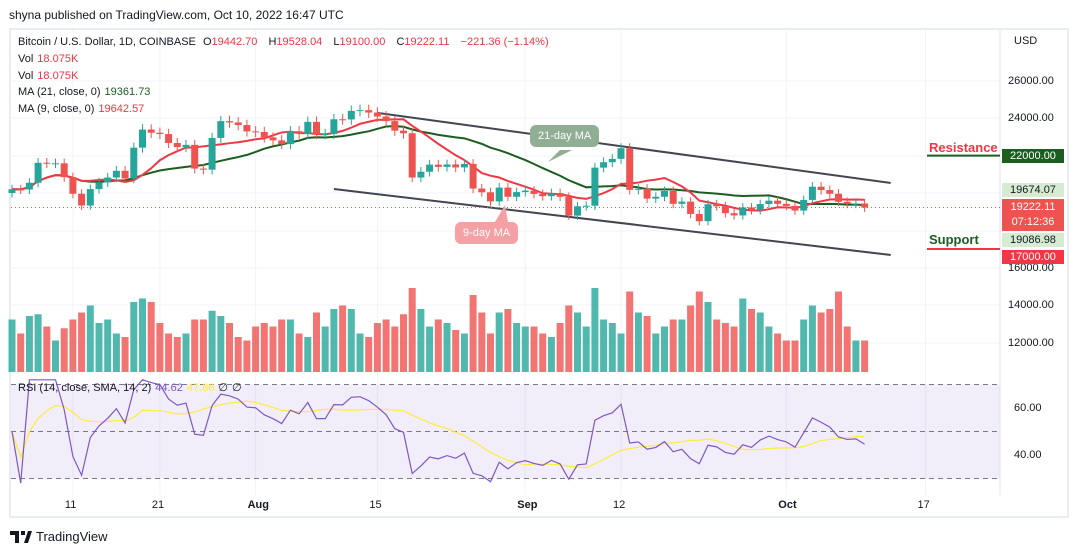 Image resolution: width=1079 pixels, height=554 pixels. What do you see at coordinates (1031, 268) in the screenshot?
I see `price-tick: 16000.00` at bounding box center [1031, 268].